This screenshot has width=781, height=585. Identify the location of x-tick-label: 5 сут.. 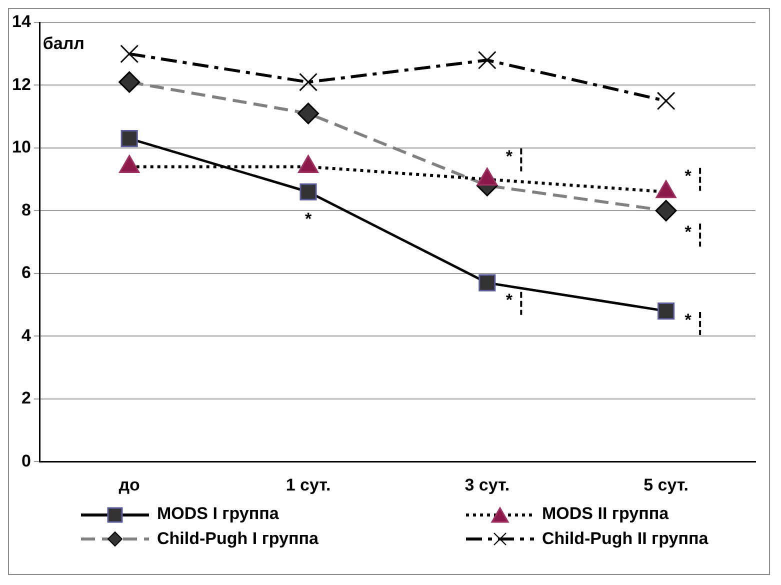
(666, 484).